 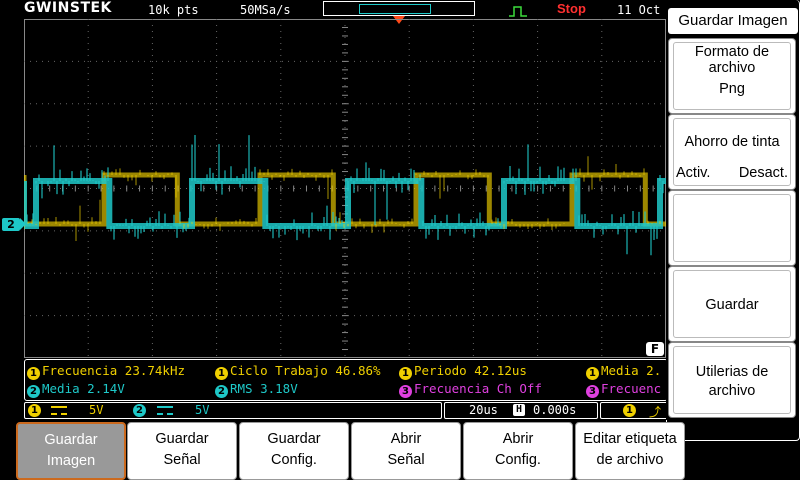 I want to click on trigger-edge-icon, so click(x=518, y=12).